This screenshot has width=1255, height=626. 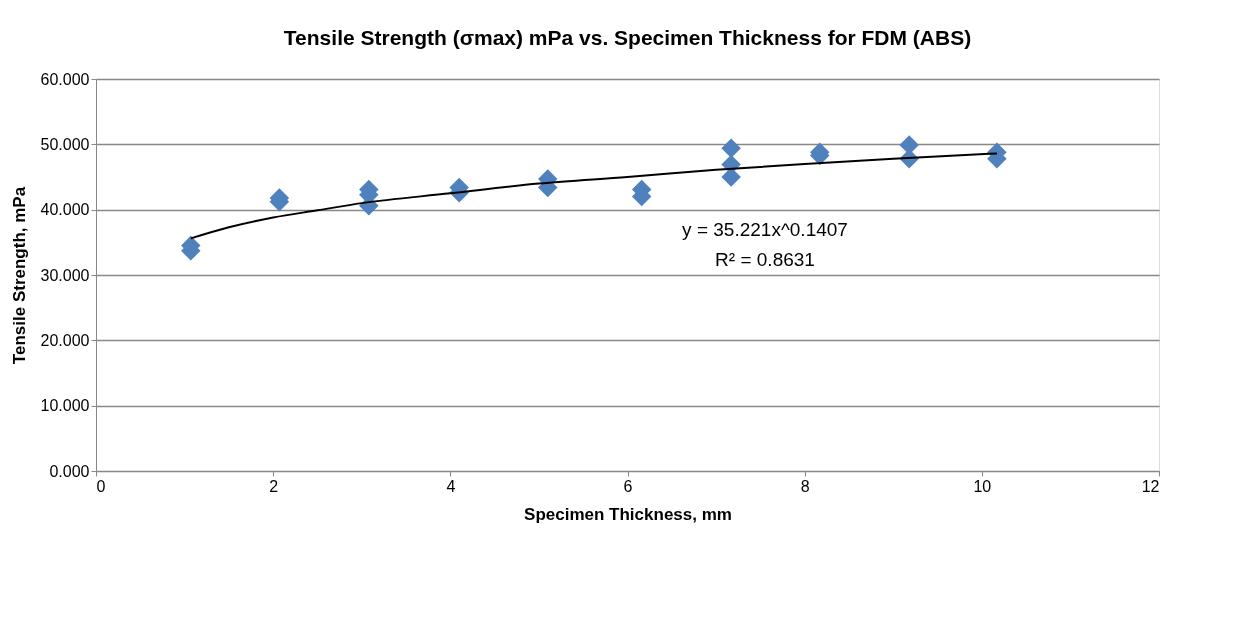 What do you see at coordinates (65, 79) in the screenshot?
I see `y-tick-label: 60.000` at bounding box center [65, 79].